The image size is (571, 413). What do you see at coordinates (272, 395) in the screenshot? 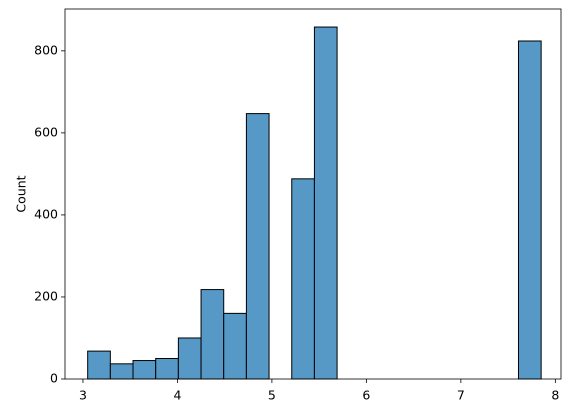
I see `x-tick-label: 5` at bounding box center [272, 395].